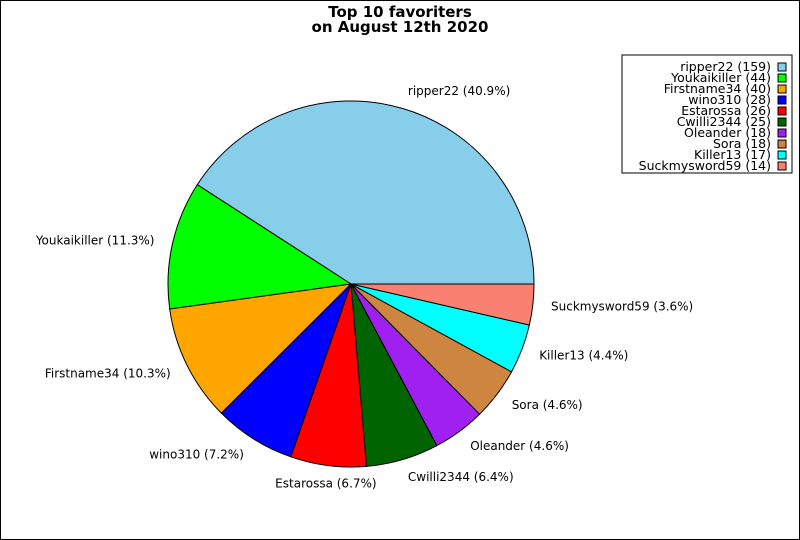  I want to click on legend-entry-suckmysword59: Suckmysword59 (14), so click(705, 165).